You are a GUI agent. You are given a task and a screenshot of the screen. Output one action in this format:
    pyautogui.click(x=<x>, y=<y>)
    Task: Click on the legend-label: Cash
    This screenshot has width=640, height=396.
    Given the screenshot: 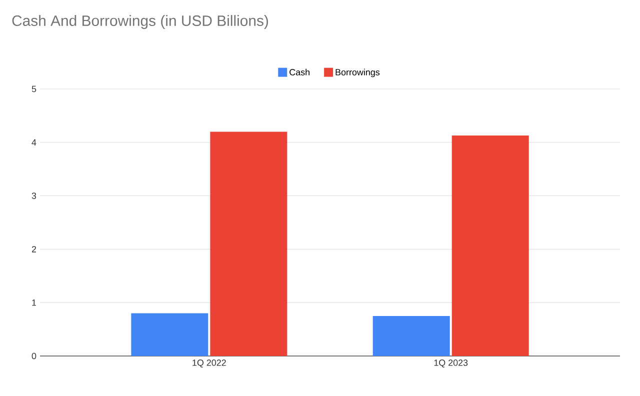 What is the action you would take?
    pyautogui.click(x=300, y=72)
    